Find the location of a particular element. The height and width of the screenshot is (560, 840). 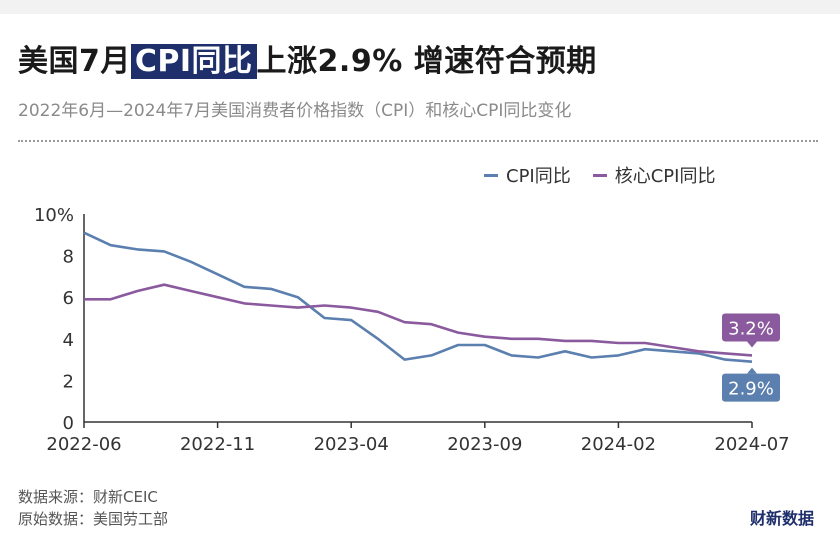

title-divider is located at coordinates (418, 141).